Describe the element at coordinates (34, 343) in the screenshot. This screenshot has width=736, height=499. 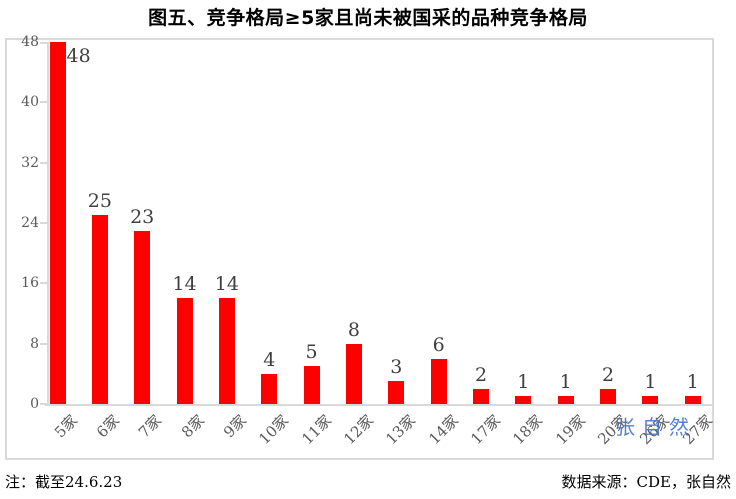
I see `y-tick-label: 8` at that location.